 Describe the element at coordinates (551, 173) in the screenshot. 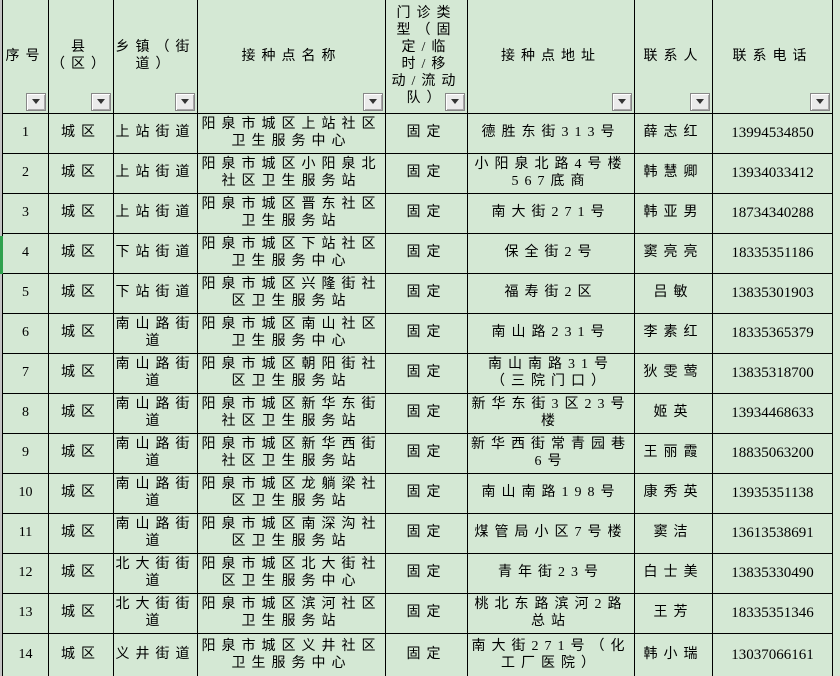

I see `cell-address: 小阳泉北路4号楼567底商` at that location.